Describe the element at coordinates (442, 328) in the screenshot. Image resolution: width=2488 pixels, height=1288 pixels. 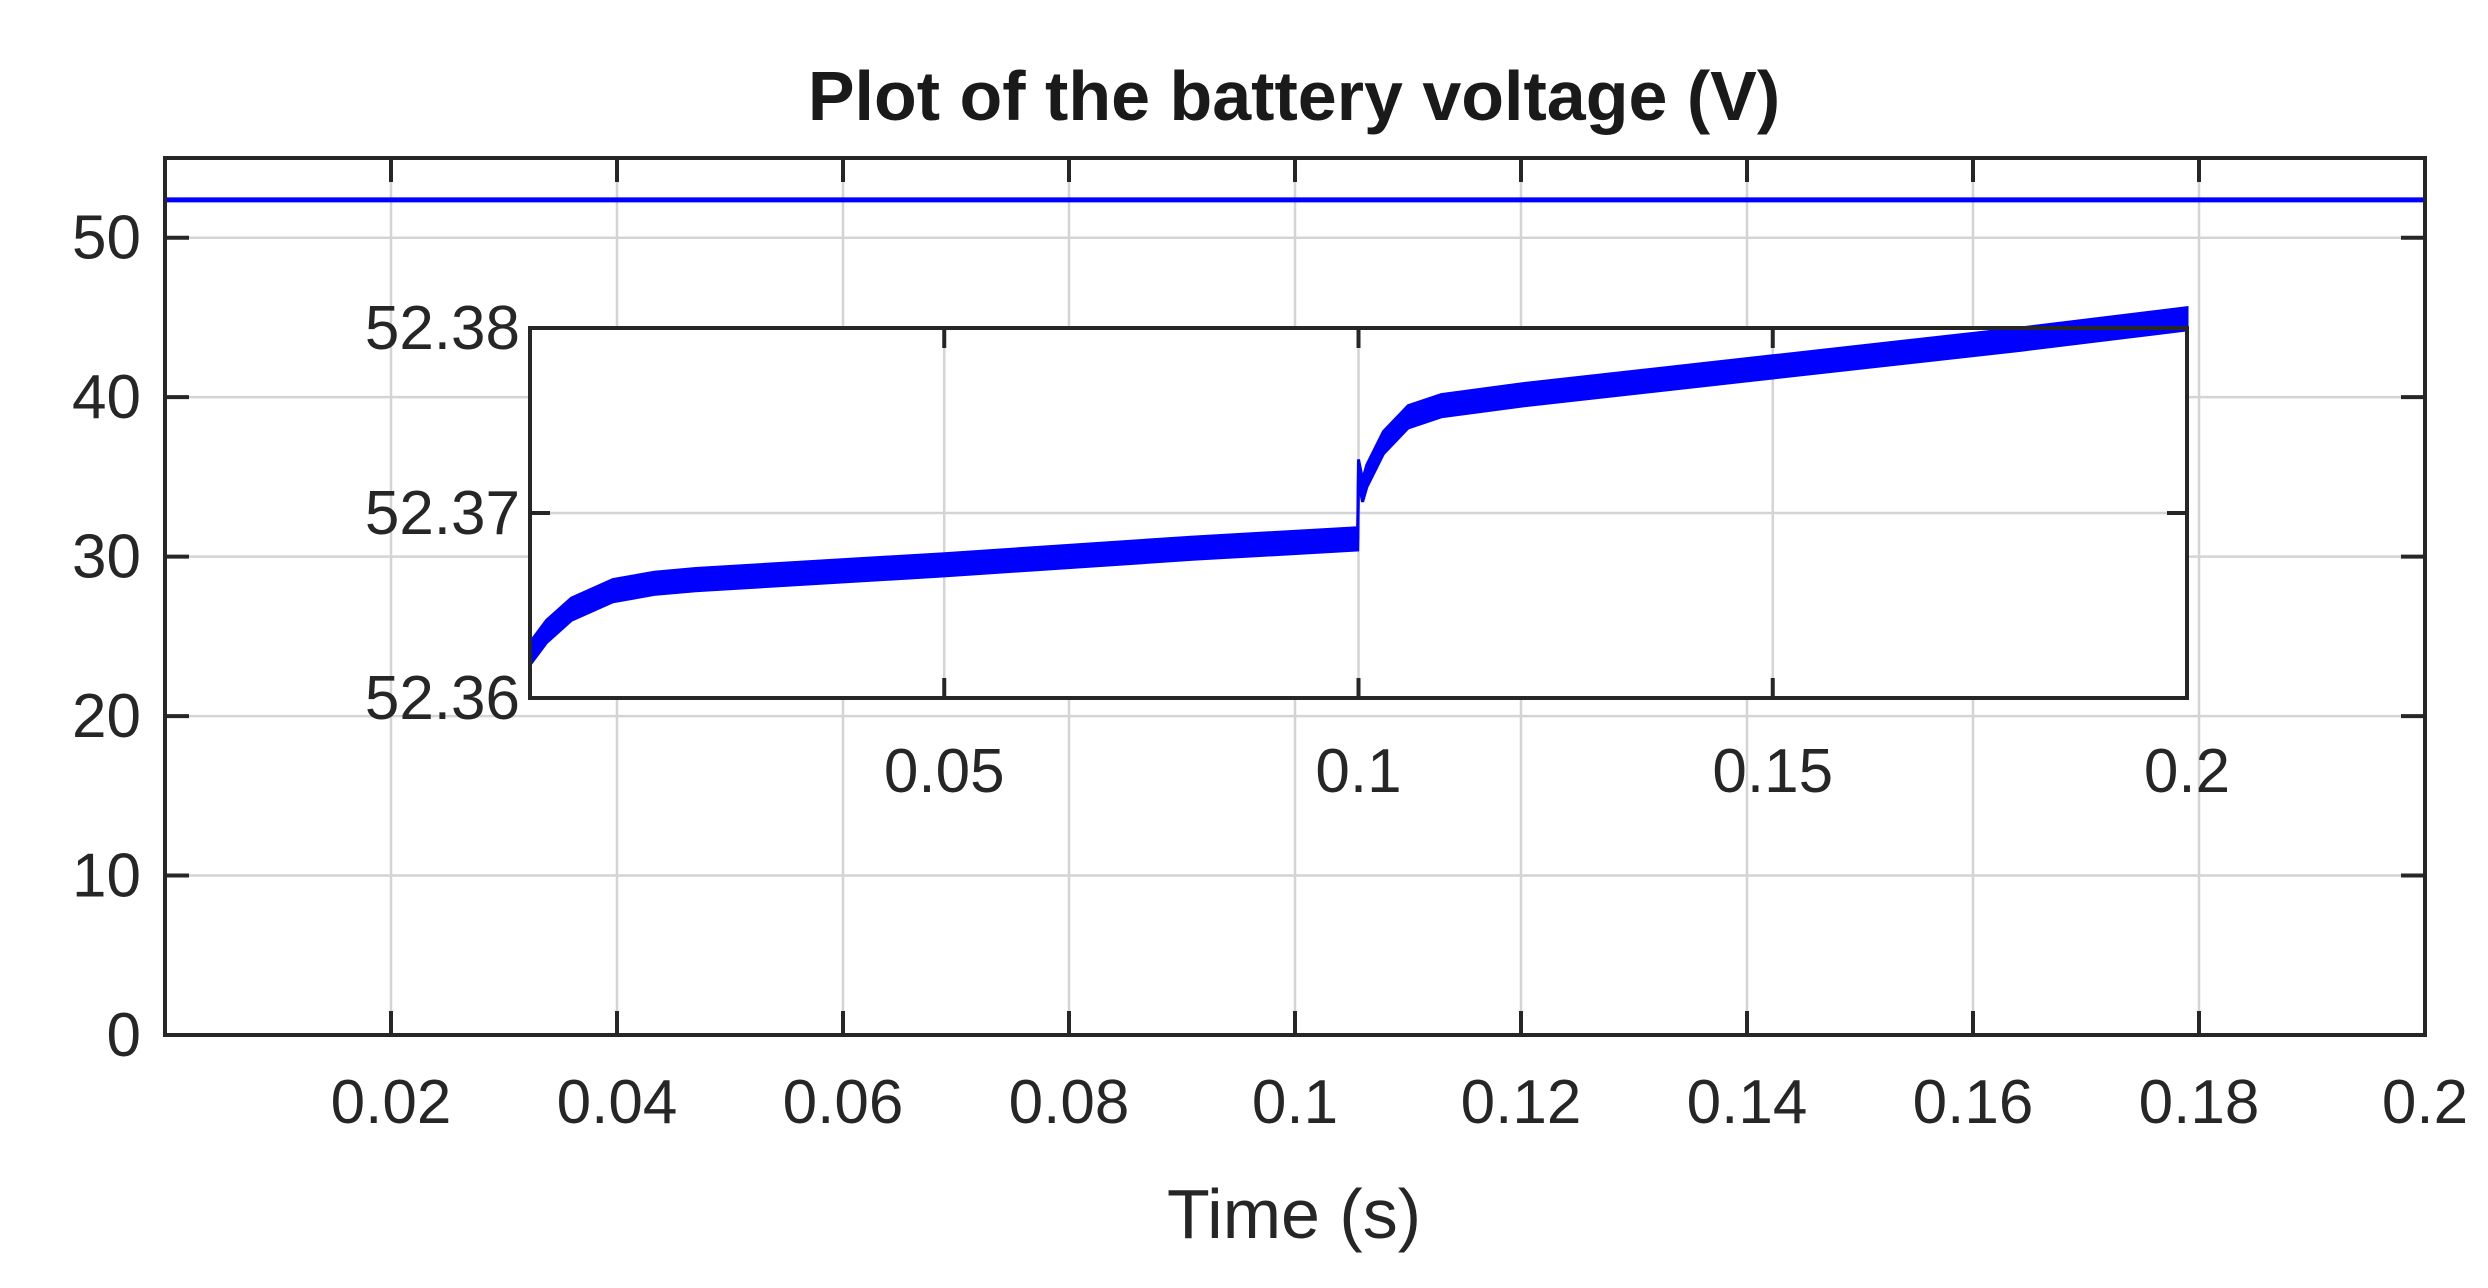
I see `inset-y-tick-label: 52.38` at that location.